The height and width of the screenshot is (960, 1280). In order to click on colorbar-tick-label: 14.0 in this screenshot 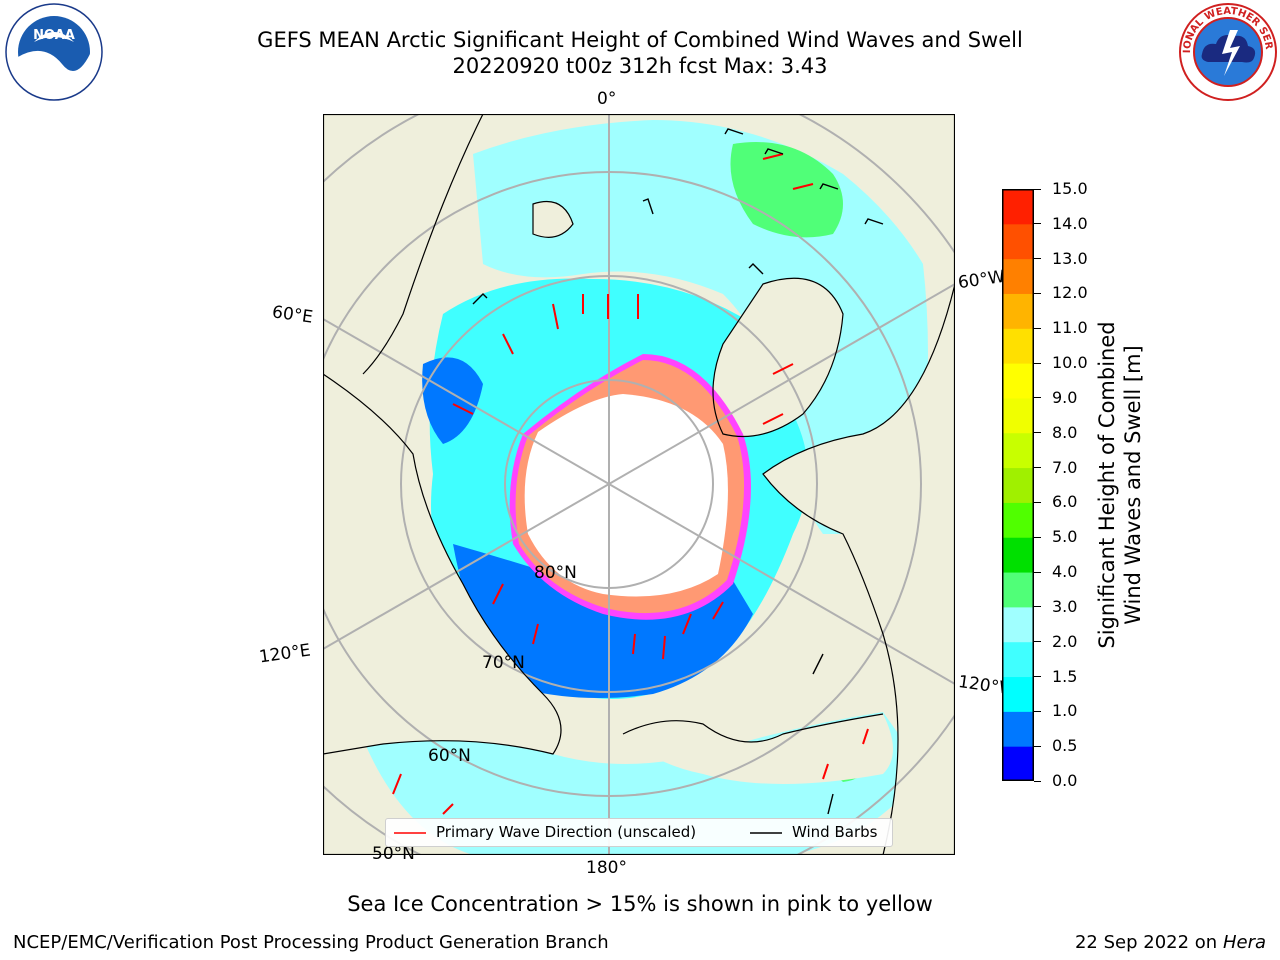, I will do `click(1070, 223)`.